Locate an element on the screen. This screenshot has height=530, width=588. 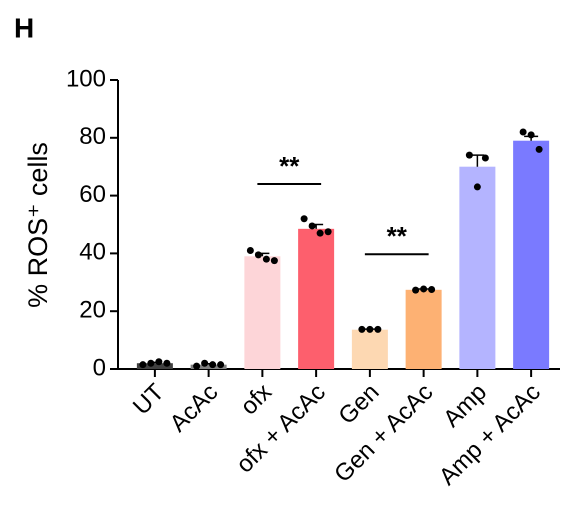
x-tick-label: ofx is located at coordinates (256, 400).